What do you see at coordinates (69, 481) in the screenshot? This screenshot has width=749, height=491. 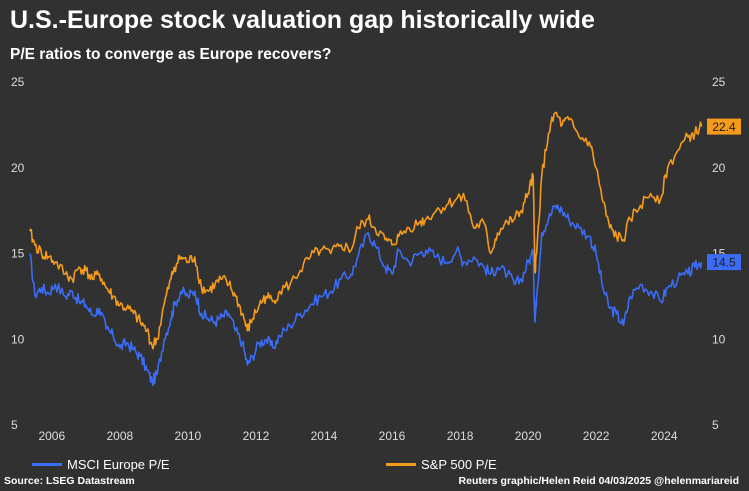 I see `source-note: Source: LSEG Datastream` at bounding box center [69, 481].